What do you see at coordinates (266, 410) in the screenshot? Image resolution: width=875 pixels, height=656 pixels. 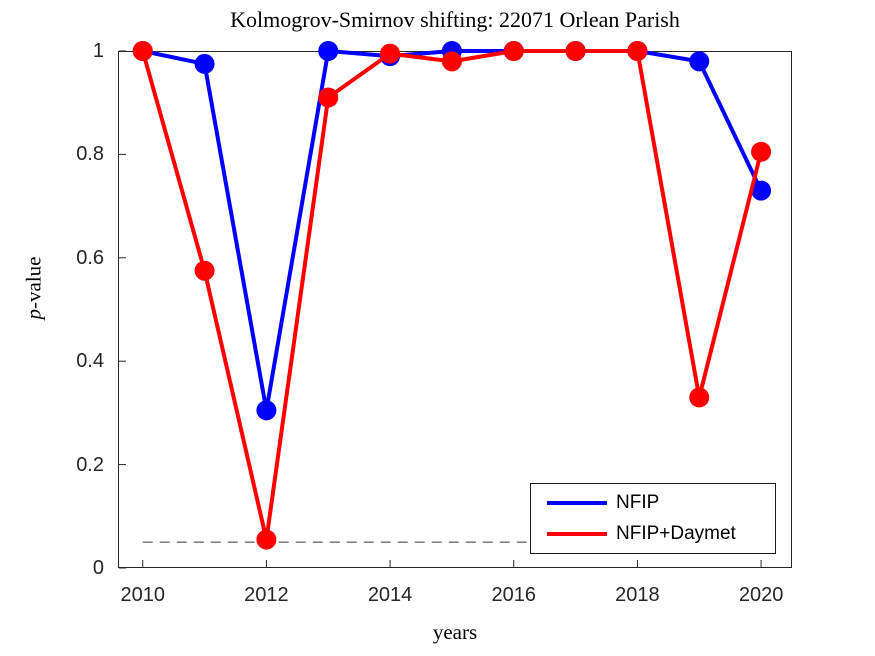 I see `data-point-nfip-2012` at bounding box center [266, 410].